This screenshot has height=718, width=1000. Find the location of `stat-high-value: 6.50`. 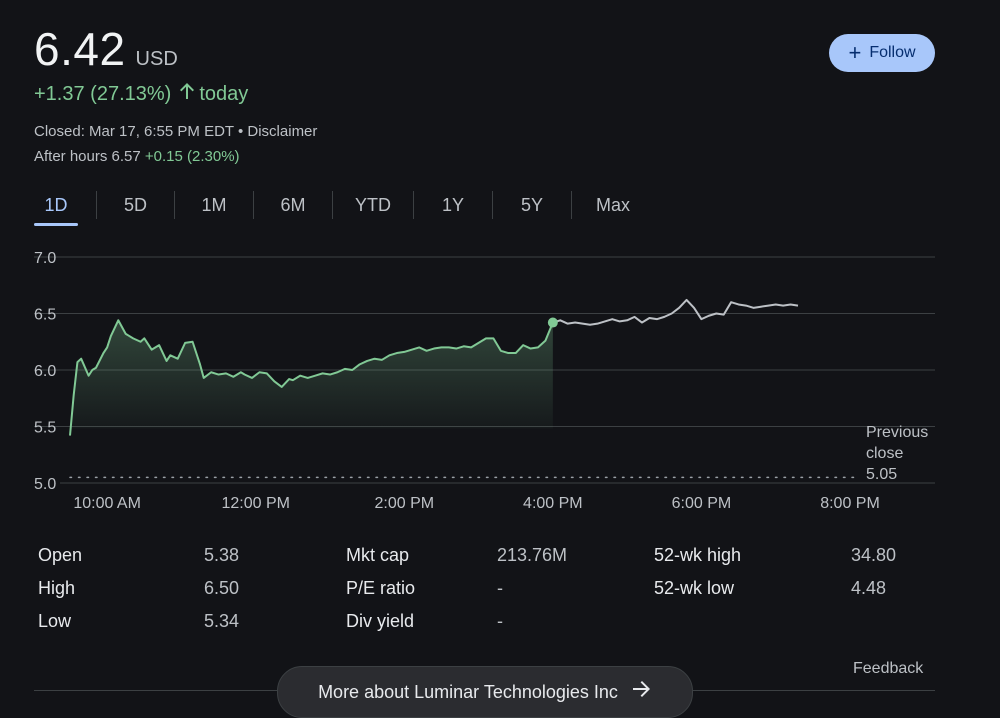

stat-high-value: 6.50 is located at coordinates (222, 588).